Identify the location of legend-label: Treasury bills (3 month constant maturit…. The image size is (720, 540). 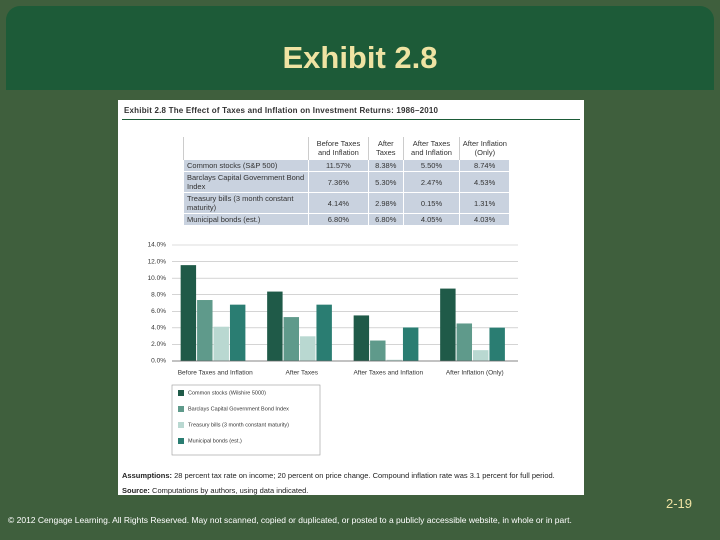
(238, 425).